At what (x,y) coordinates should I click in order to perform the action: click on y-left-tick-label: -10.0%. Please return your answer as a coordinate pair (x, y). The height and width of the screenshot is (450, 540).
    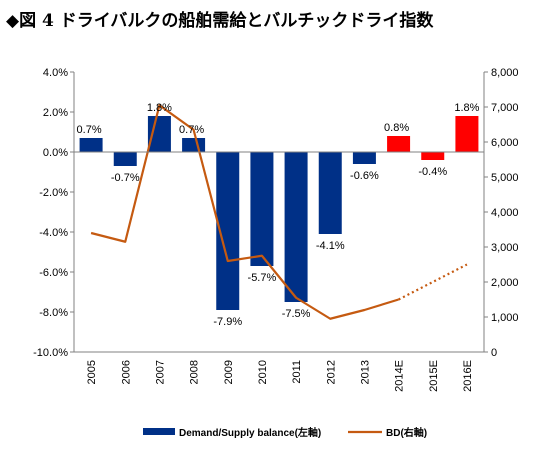
    Looking at the image, I should click on (50, 353).